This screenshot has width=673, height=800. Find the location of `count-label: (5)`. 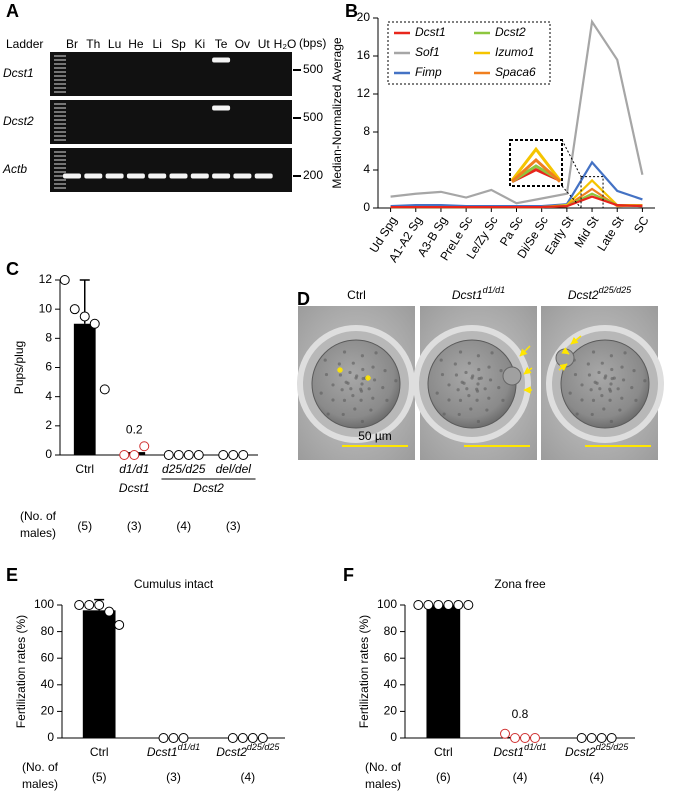

count-label: (5) is located at coordinates (99, 777).